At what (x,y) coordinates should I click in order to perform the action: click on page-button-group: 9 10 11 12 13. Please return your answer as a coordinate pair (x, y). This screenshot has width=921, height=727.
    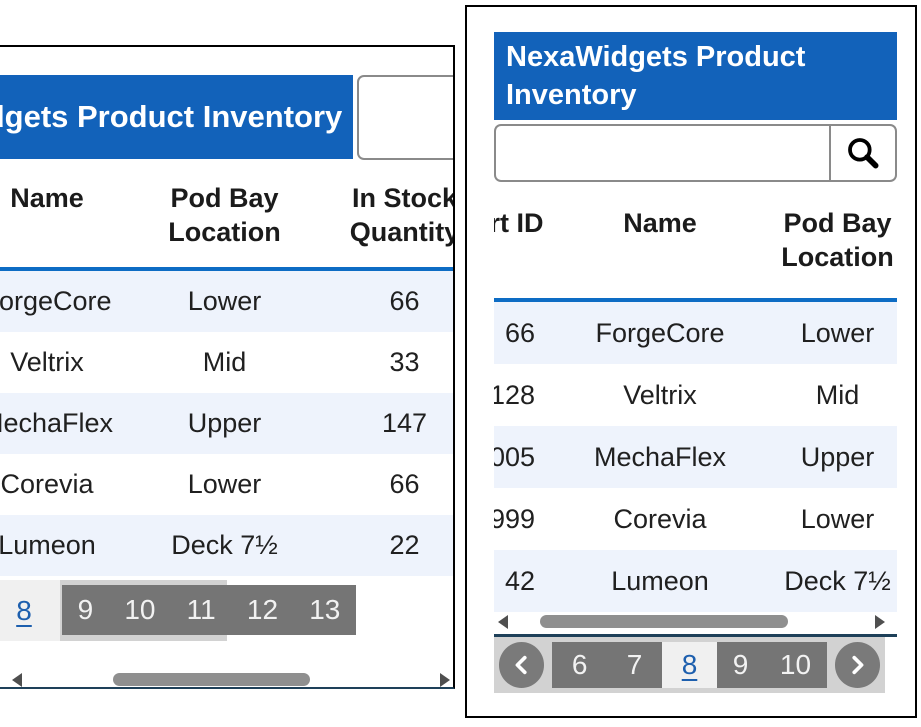
    Looking at the image, I should click on (209, 610).